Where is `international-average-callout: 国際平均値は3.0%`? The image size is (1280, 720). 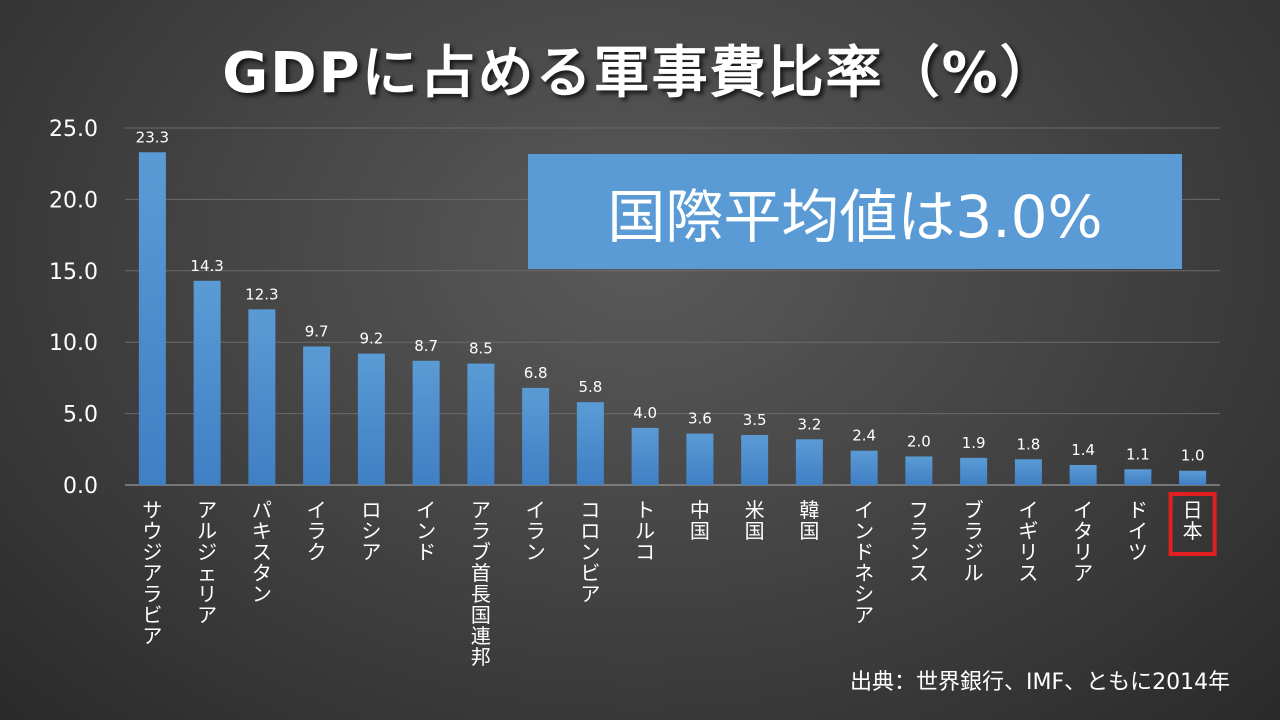
international-average-callout: 国際平均値は3.0% is located at coordinates (855, 211).